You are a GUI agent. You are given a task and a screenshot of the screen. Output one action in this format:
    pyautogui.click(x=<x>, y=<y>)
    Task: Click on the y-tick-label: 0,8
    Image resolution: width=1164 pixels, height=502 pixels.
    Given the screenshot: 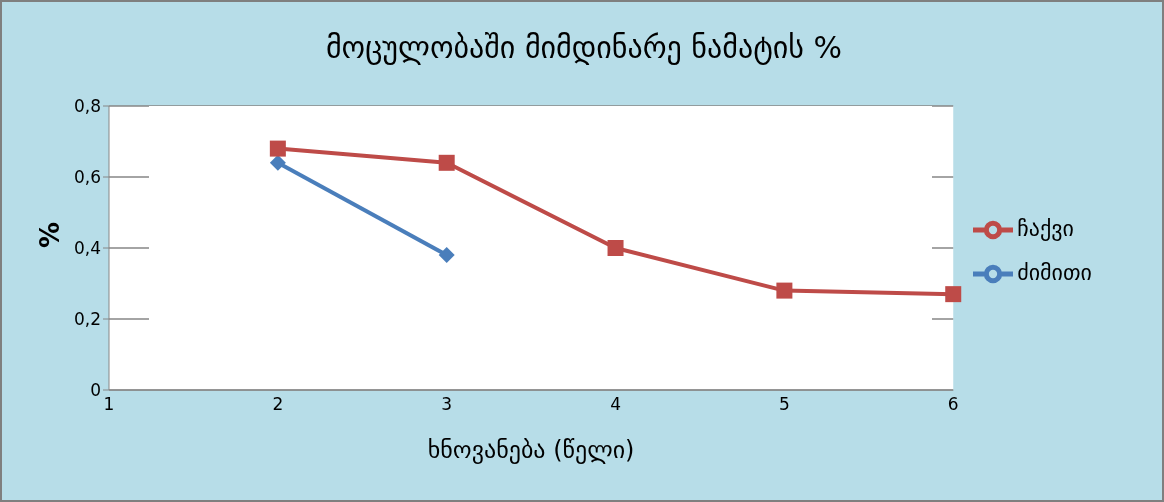 What is the action you would take?
    pyautogui.click(x=87, y=106)
    